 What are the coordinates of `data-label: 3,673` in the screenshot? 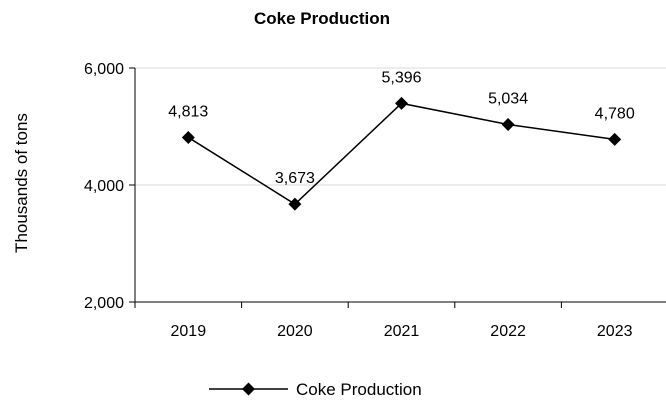 It's located at (295, 178).